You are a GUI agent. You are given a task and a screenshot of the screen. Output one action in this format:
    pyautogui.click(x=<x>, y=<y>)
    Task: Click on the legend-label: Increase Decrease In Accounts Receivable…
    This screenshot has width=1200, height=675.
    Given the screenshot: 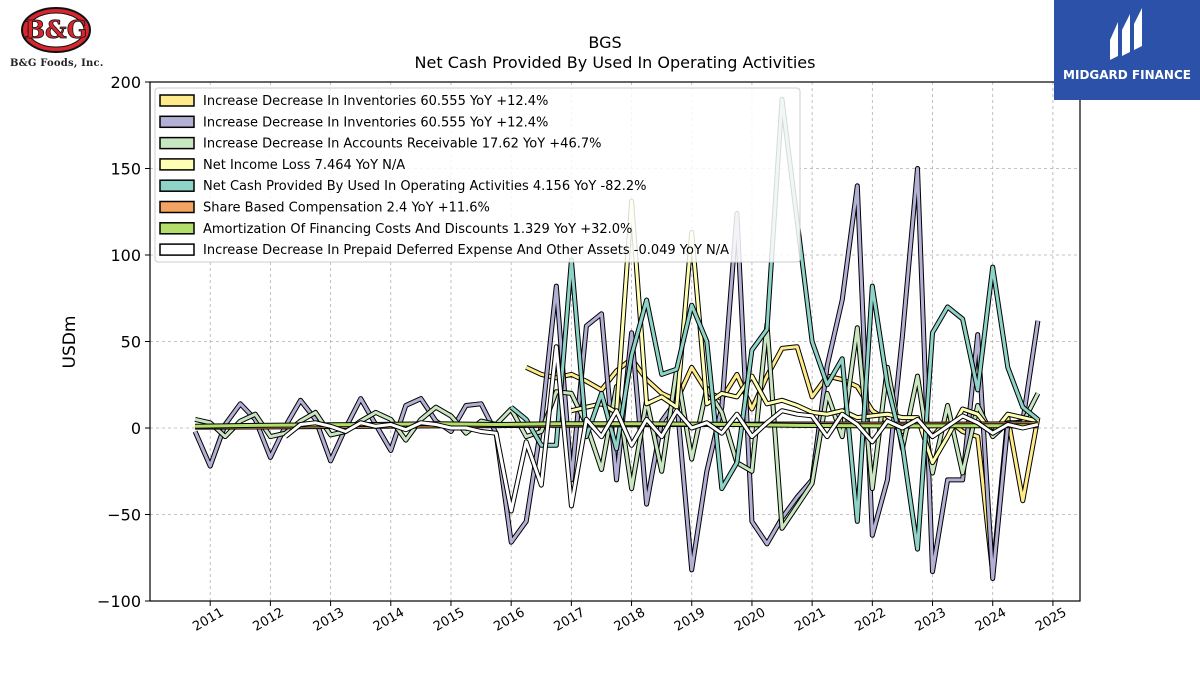 What is the action you would take?
    pyautogui.click(x=402, y=144)
    